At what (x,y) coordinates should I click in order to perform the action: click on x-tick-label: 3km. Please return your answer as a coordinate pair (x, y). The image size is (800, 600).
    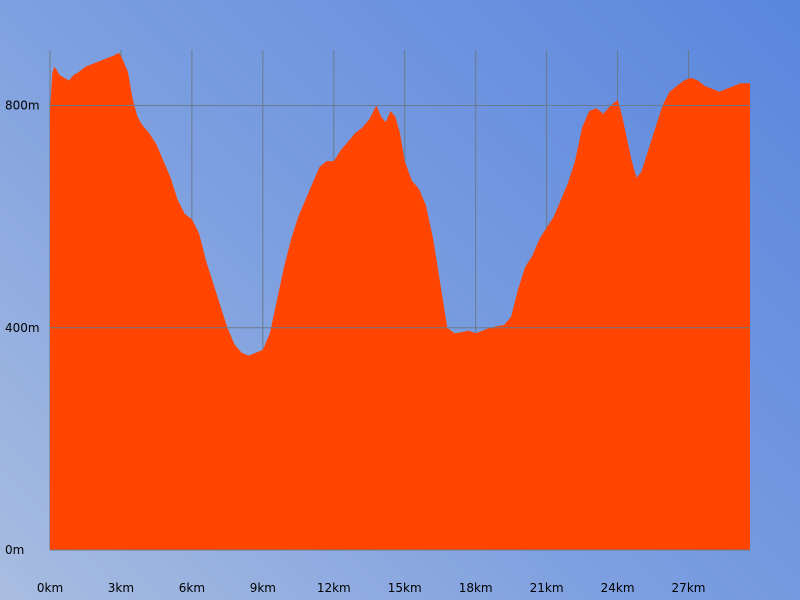
    Looking at the image, I should click on (121, 588).